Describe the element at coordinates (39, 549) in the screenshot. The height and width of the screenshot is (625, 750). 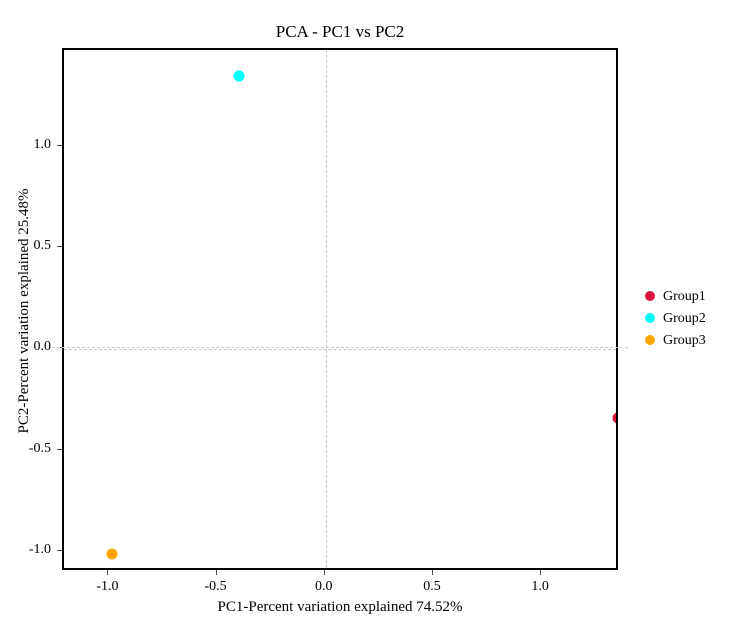
I see `y-tick-label: -1.0` at that location.